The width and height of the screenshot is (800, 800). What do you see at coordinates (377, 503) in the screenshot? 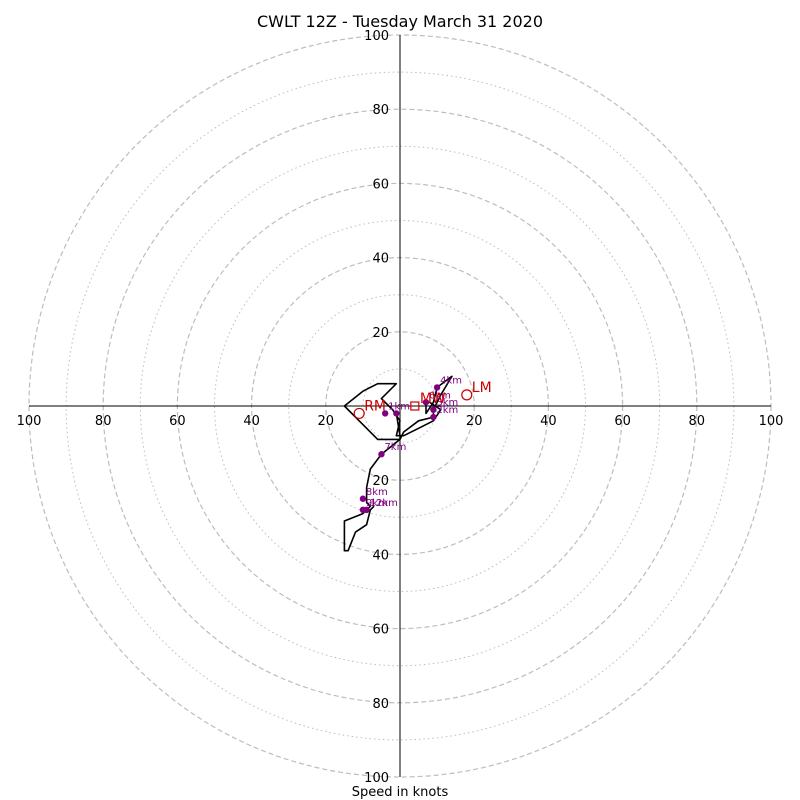
I see `height-point-label: 9km` at bounding box center [377, 503].